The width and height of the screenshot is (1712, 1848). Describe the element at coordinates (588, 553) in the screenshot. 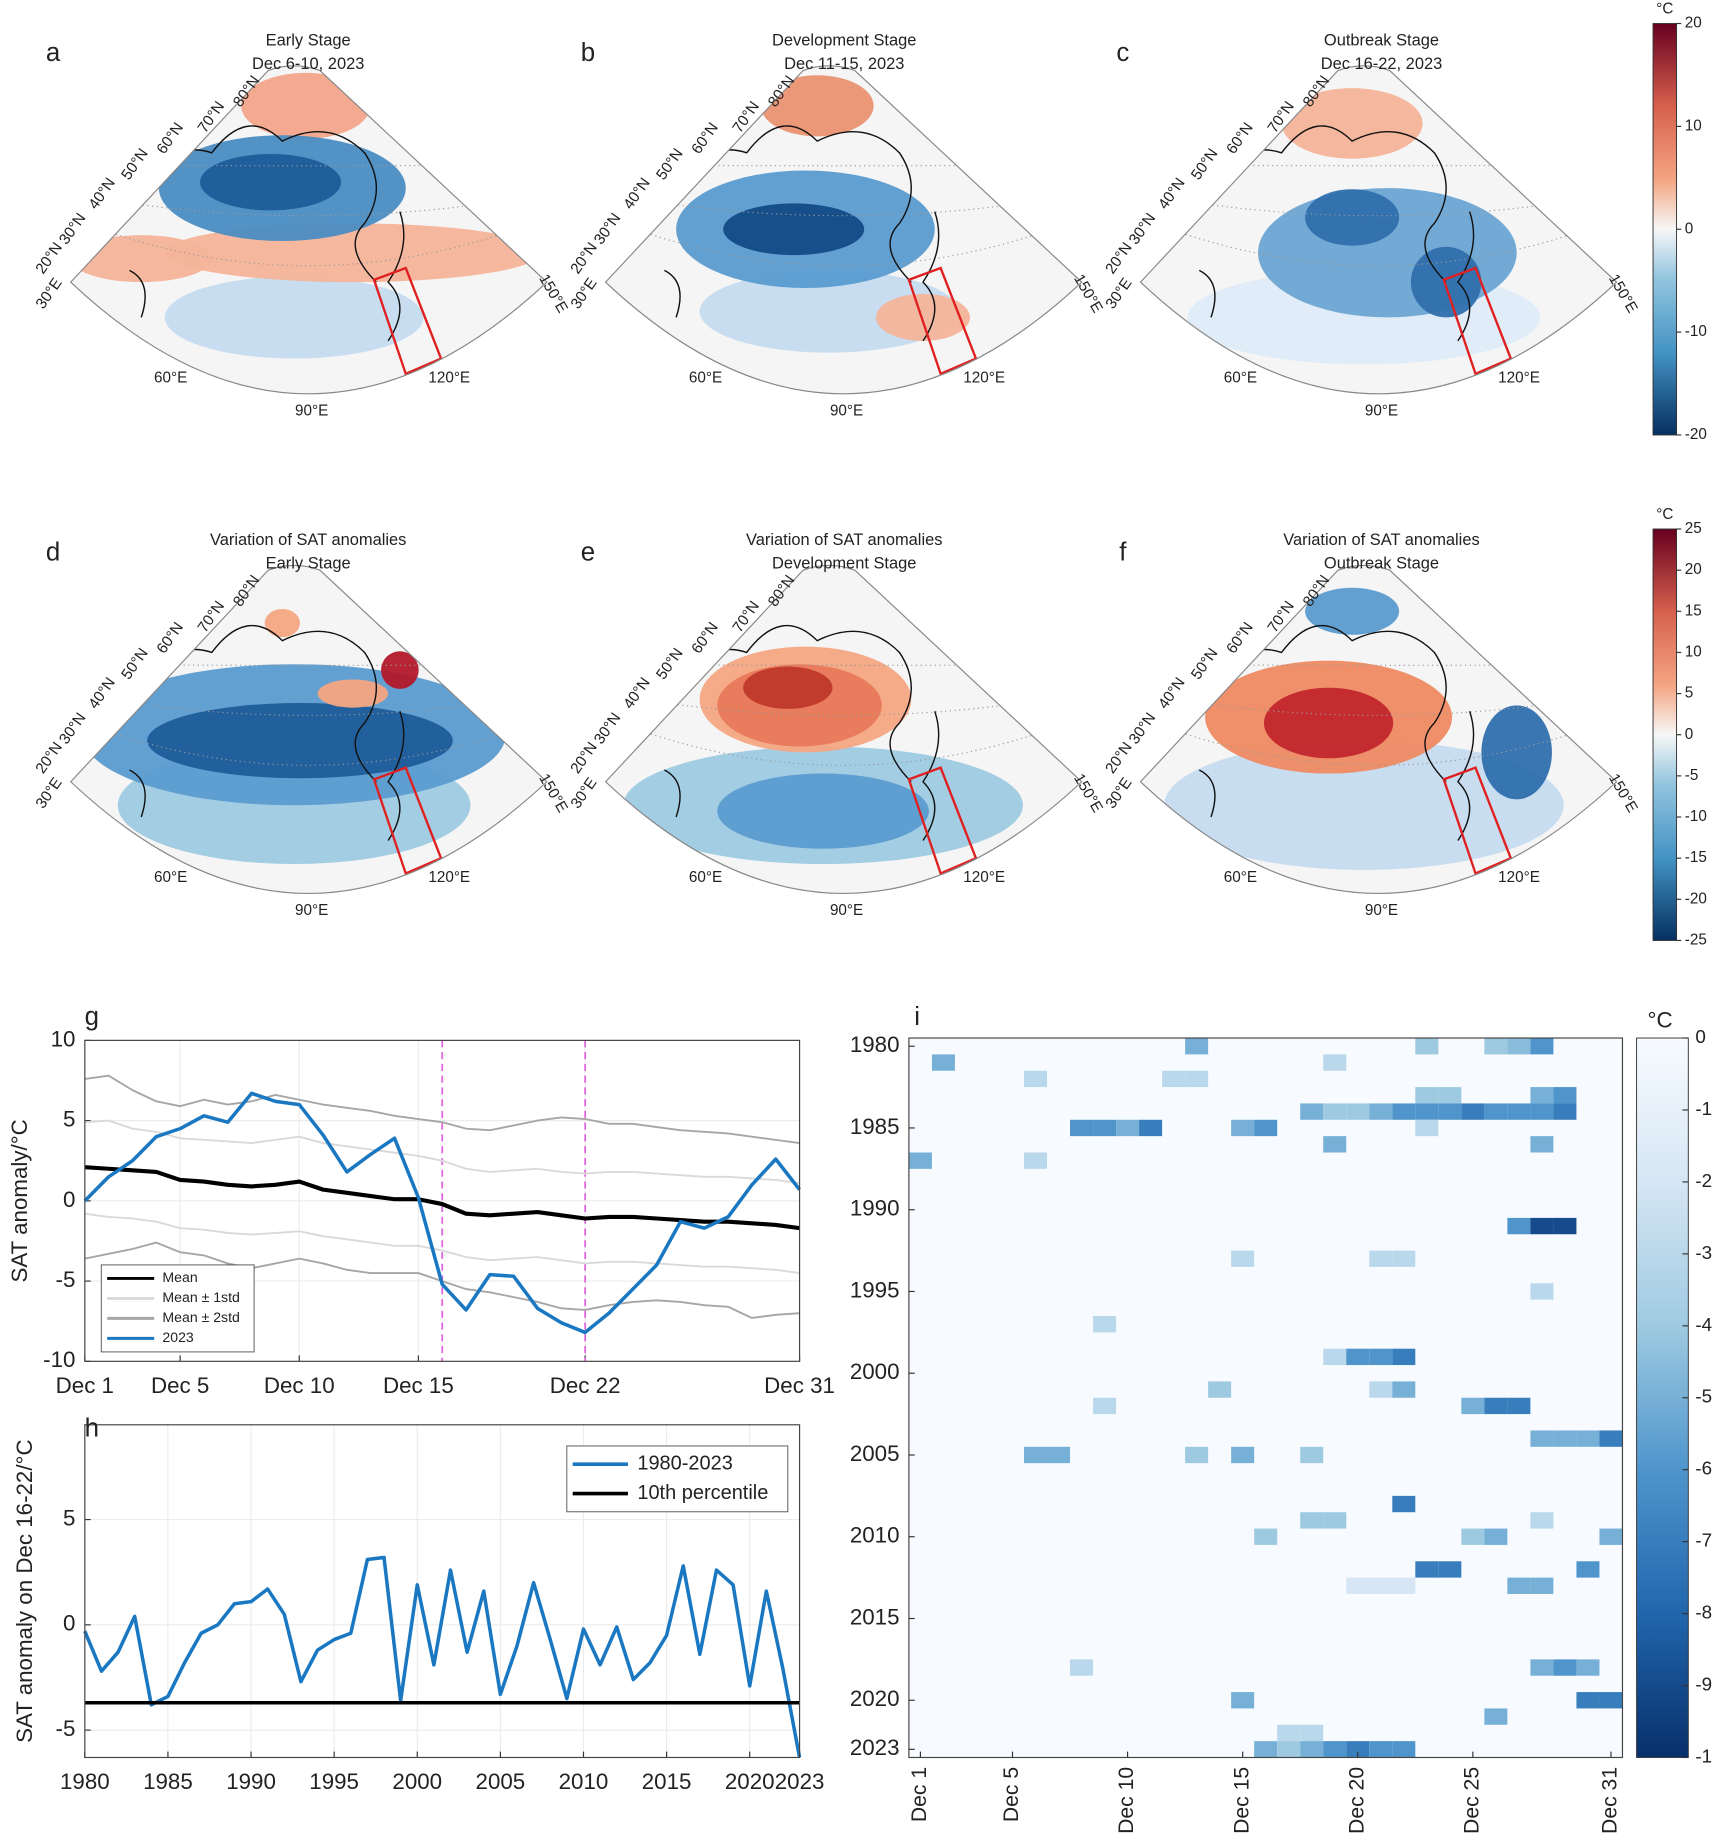

I see `panel-letter: e` at that location.